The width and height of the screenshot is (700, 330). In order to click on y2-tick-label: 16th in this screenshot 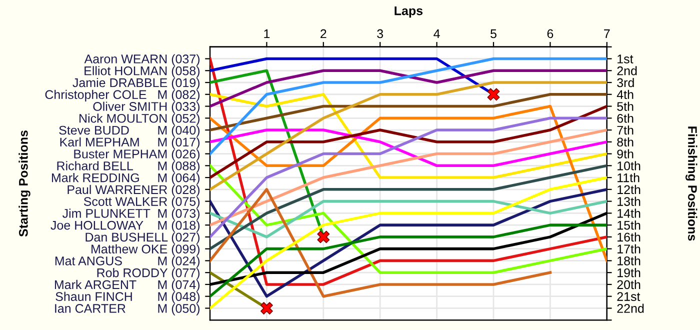, I will do `click(629, 237)`.